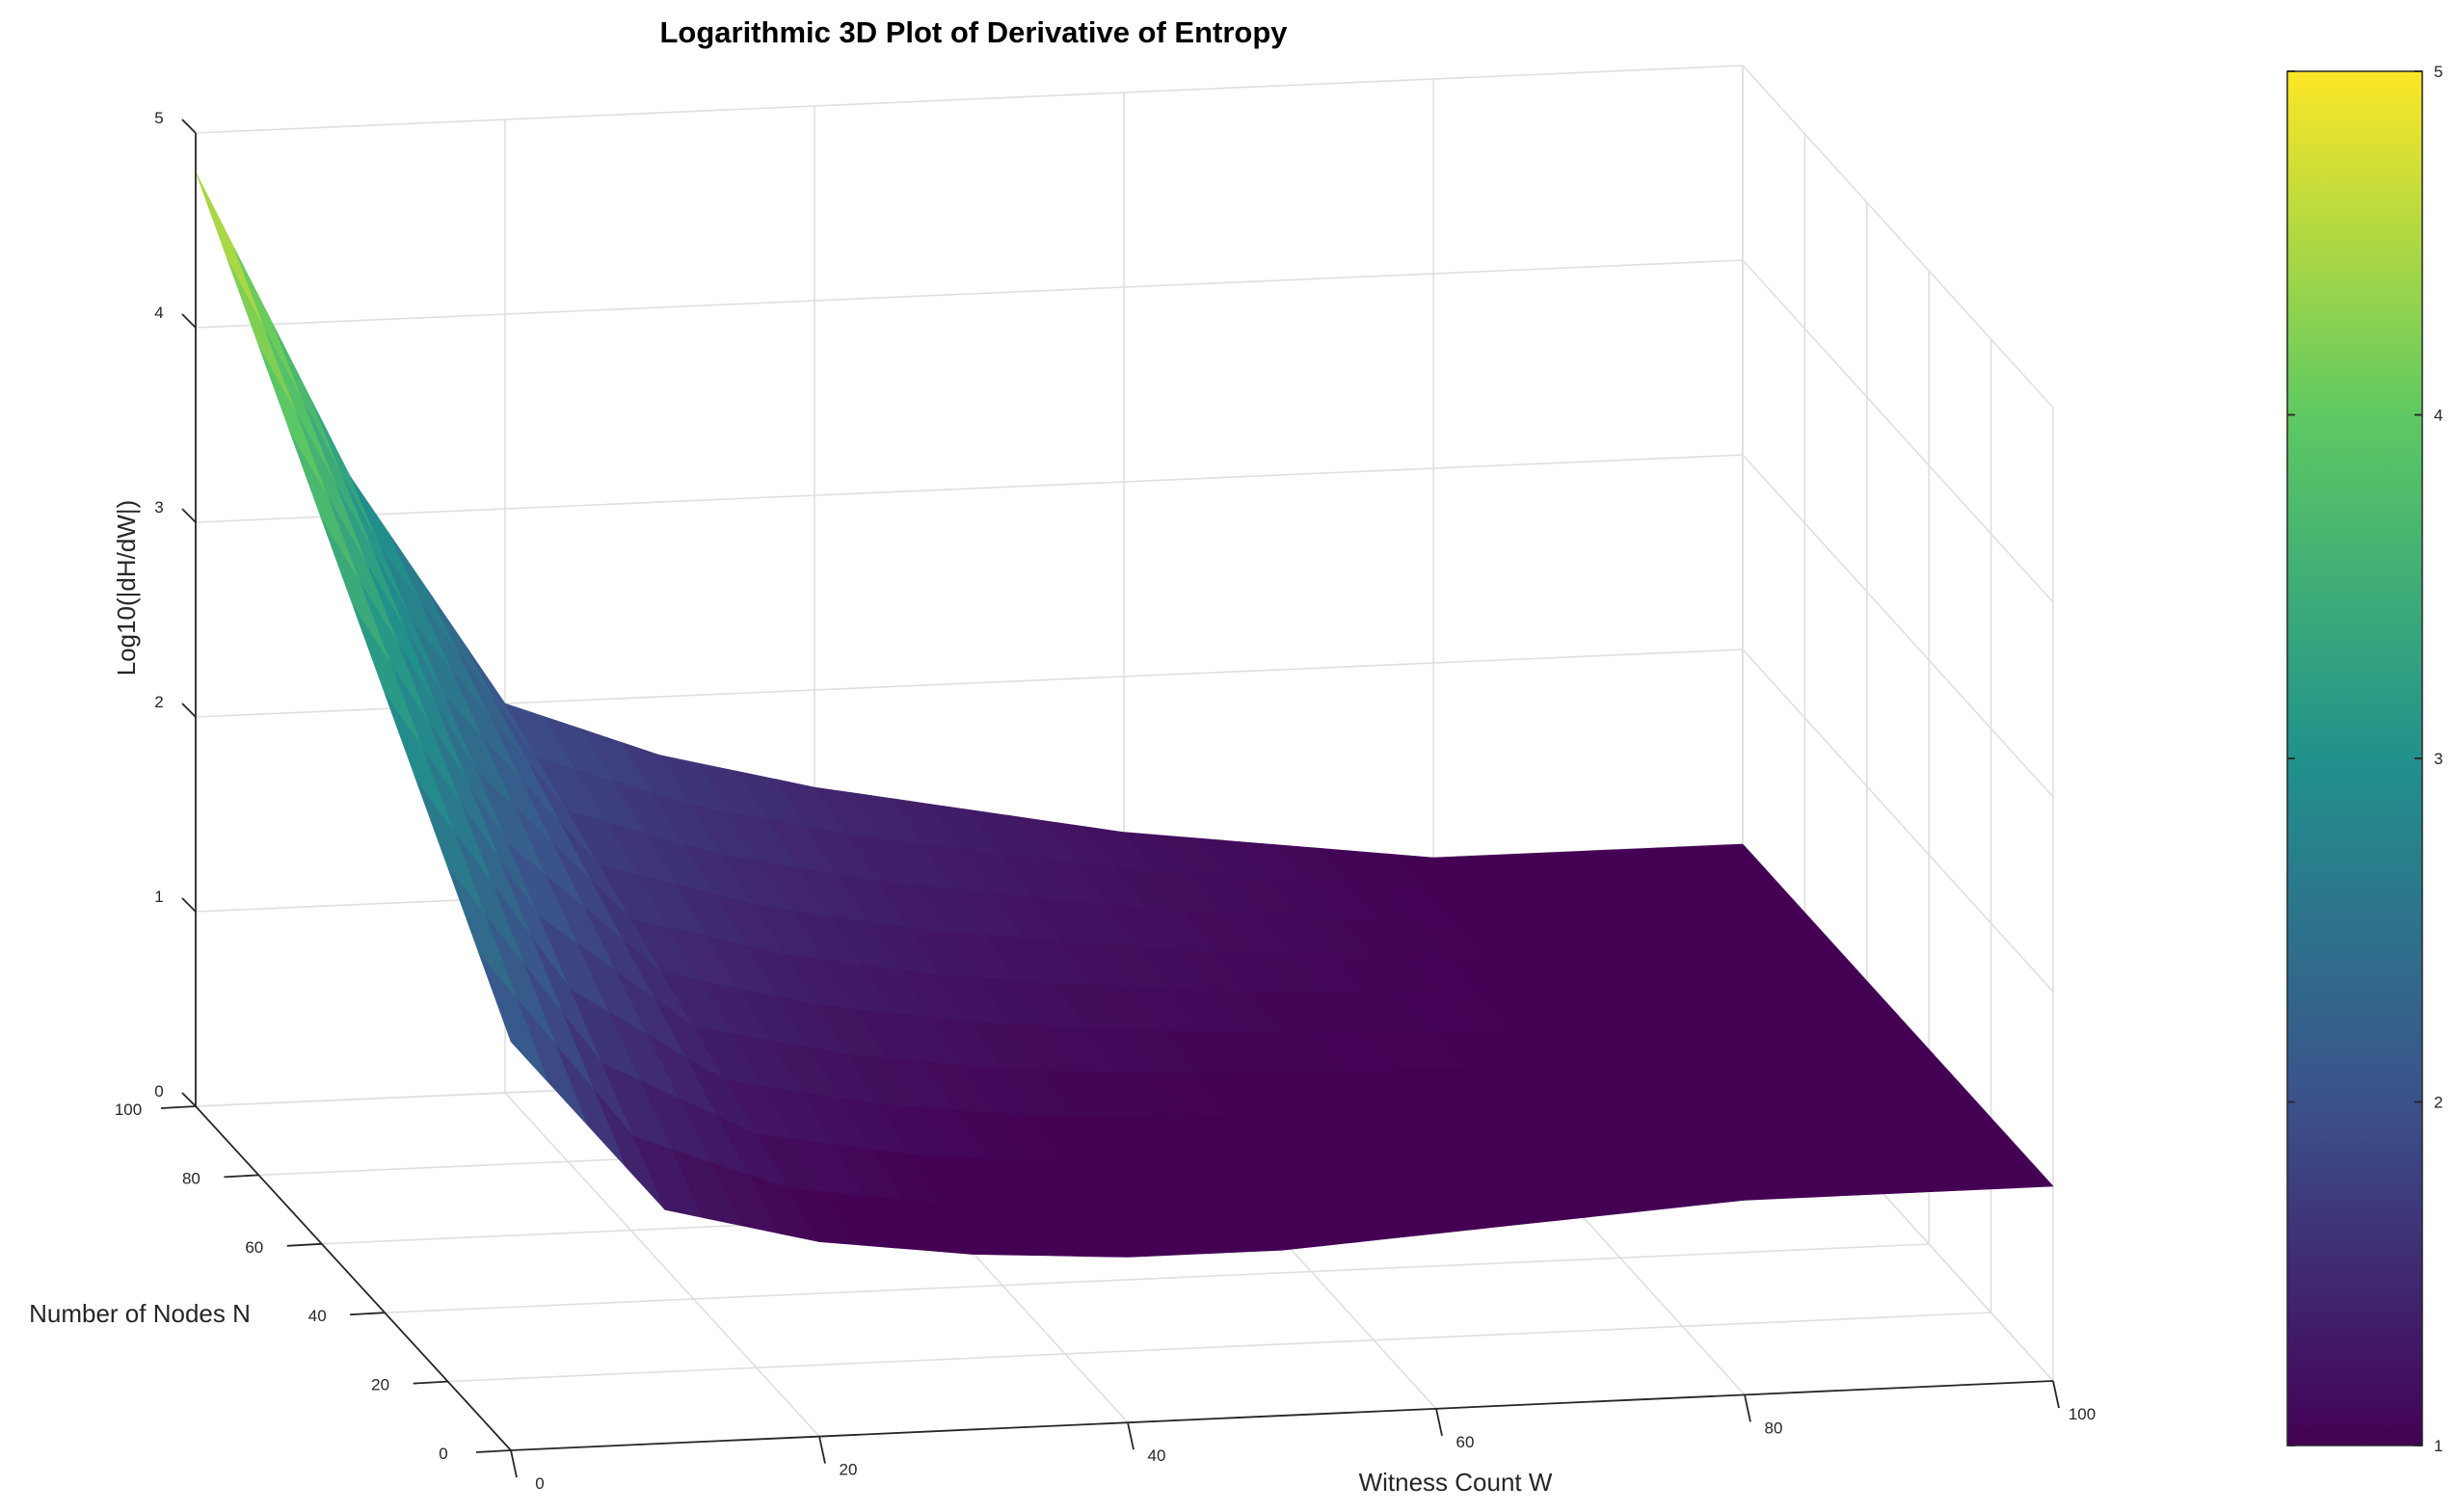 This screenshot has width=2456, height=1512. I want to click on x-tick-label: 100, so click(2082, 1414).